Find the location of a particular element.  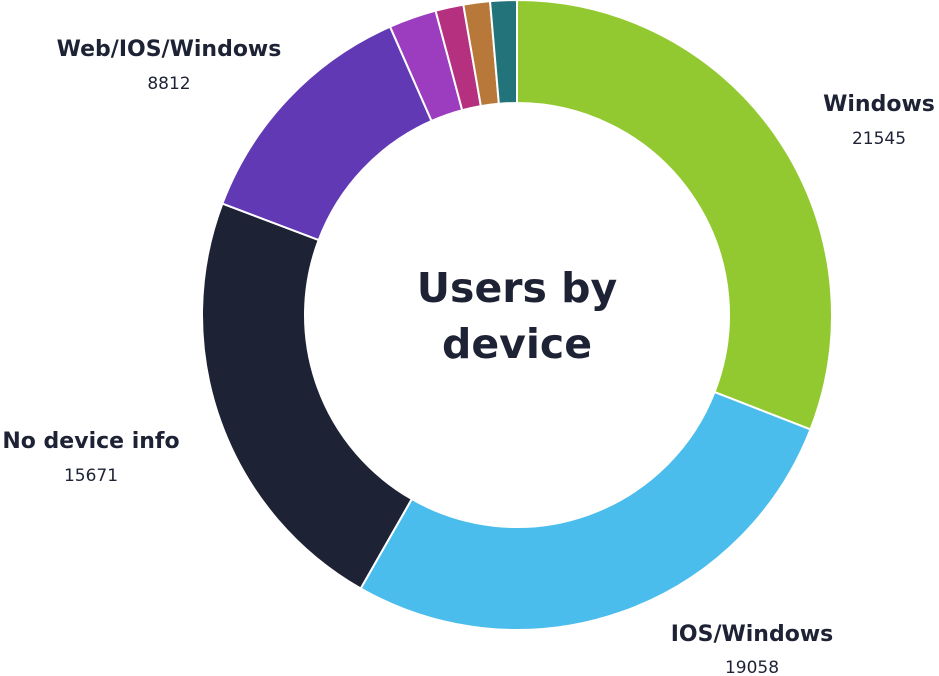

slice-value-no-device-info: 15671 is located at coordinates (91, 476).